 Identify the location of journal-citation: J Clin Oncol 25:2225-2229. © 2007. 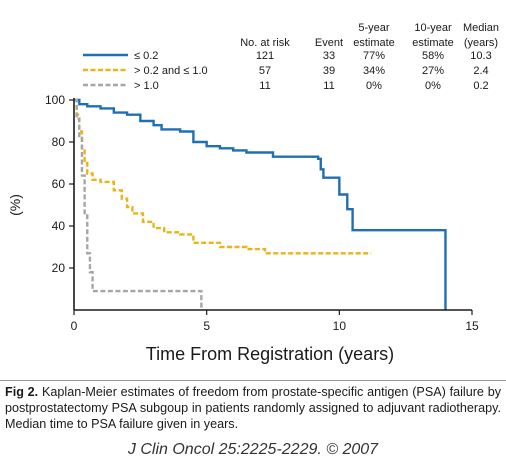
(253, 449).